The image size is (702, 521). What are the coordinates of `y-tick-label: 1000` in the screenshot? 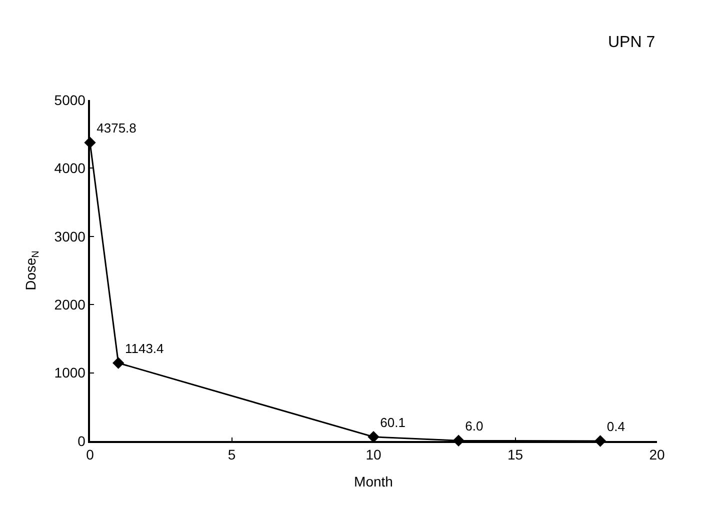 It's located at (70, 372).